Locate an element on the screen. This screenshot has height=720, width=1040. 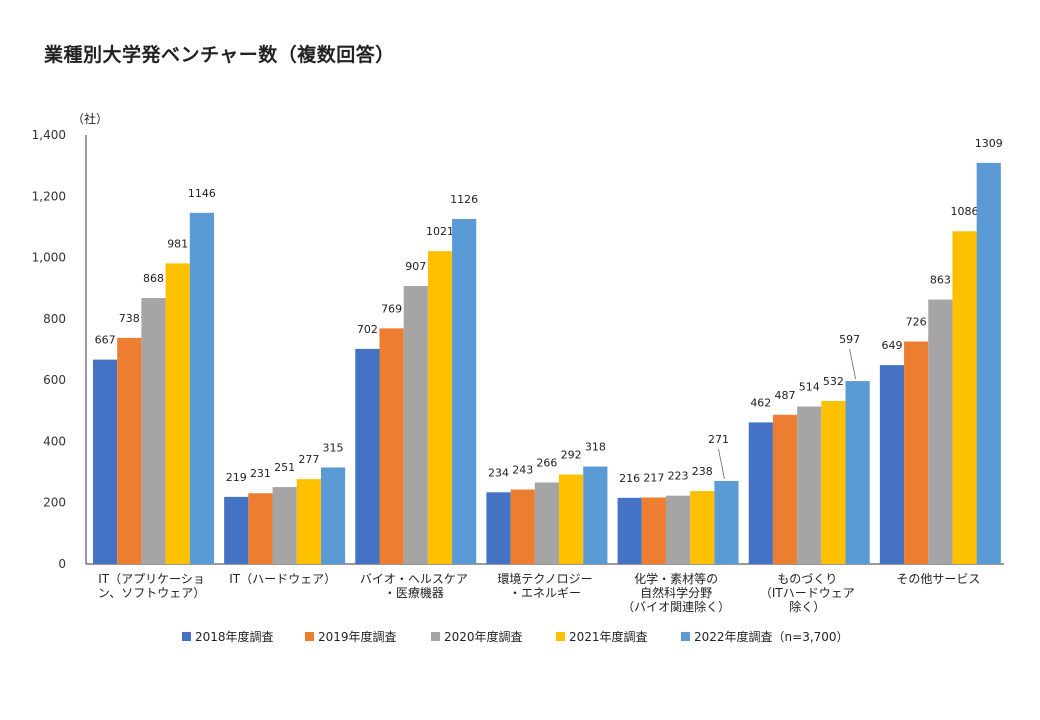
data-label: 462 is located at coordinates (760, 402).